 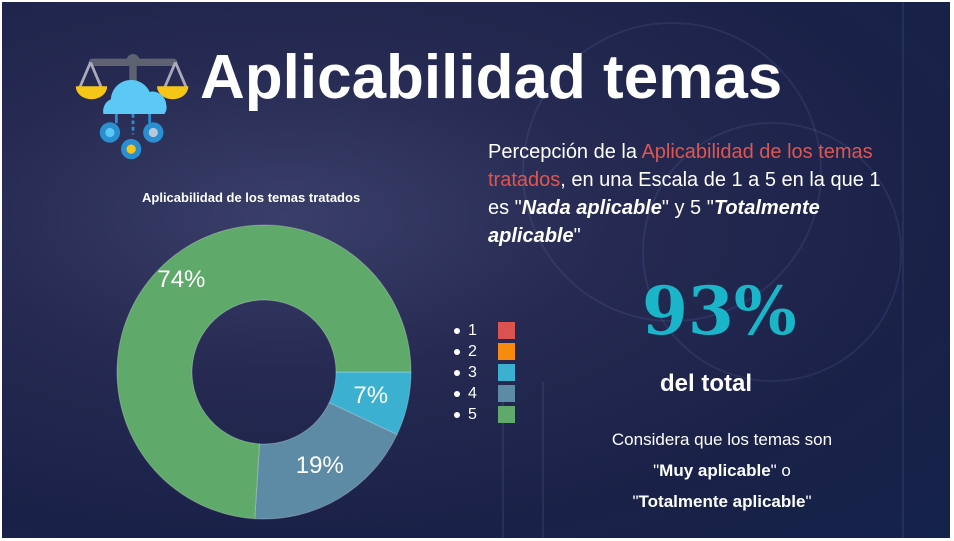 I want to click on chart-title: Aplicabilidad de los temas tratados, so click(x=251, y=197).